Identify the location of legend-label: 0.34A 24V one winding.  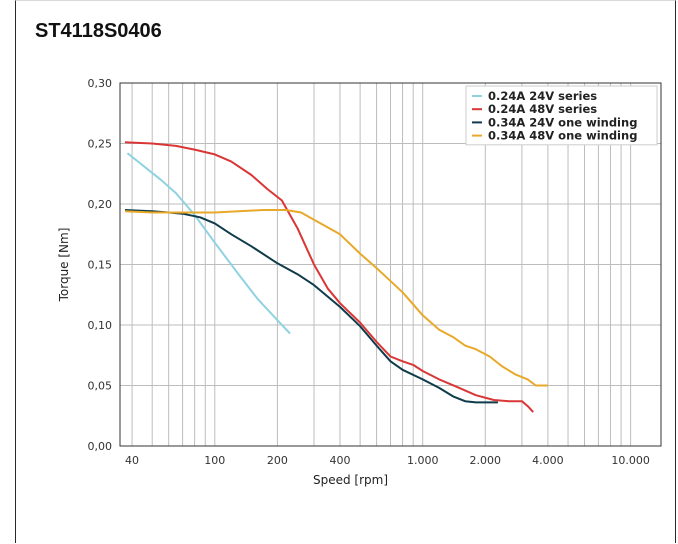
(562, 122).